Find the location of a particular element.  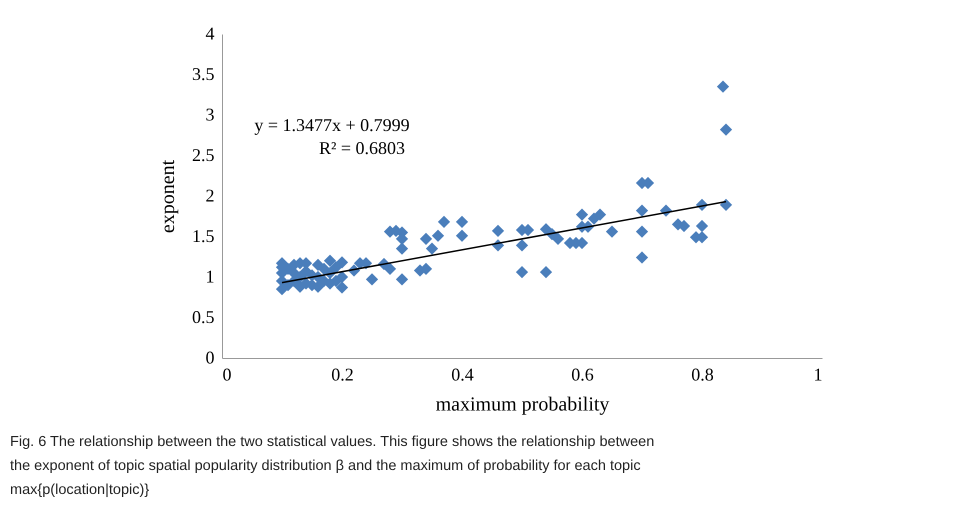

x-tick-label: 0.8 is located at coordinates (702, 374).